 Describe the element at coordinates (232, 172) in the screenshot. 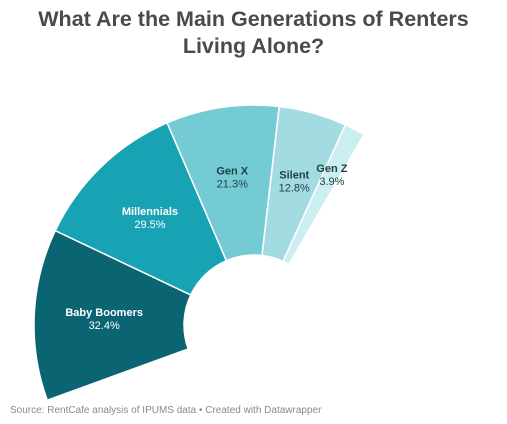

I see `slice-label-gen-x: Gen X` at that location.